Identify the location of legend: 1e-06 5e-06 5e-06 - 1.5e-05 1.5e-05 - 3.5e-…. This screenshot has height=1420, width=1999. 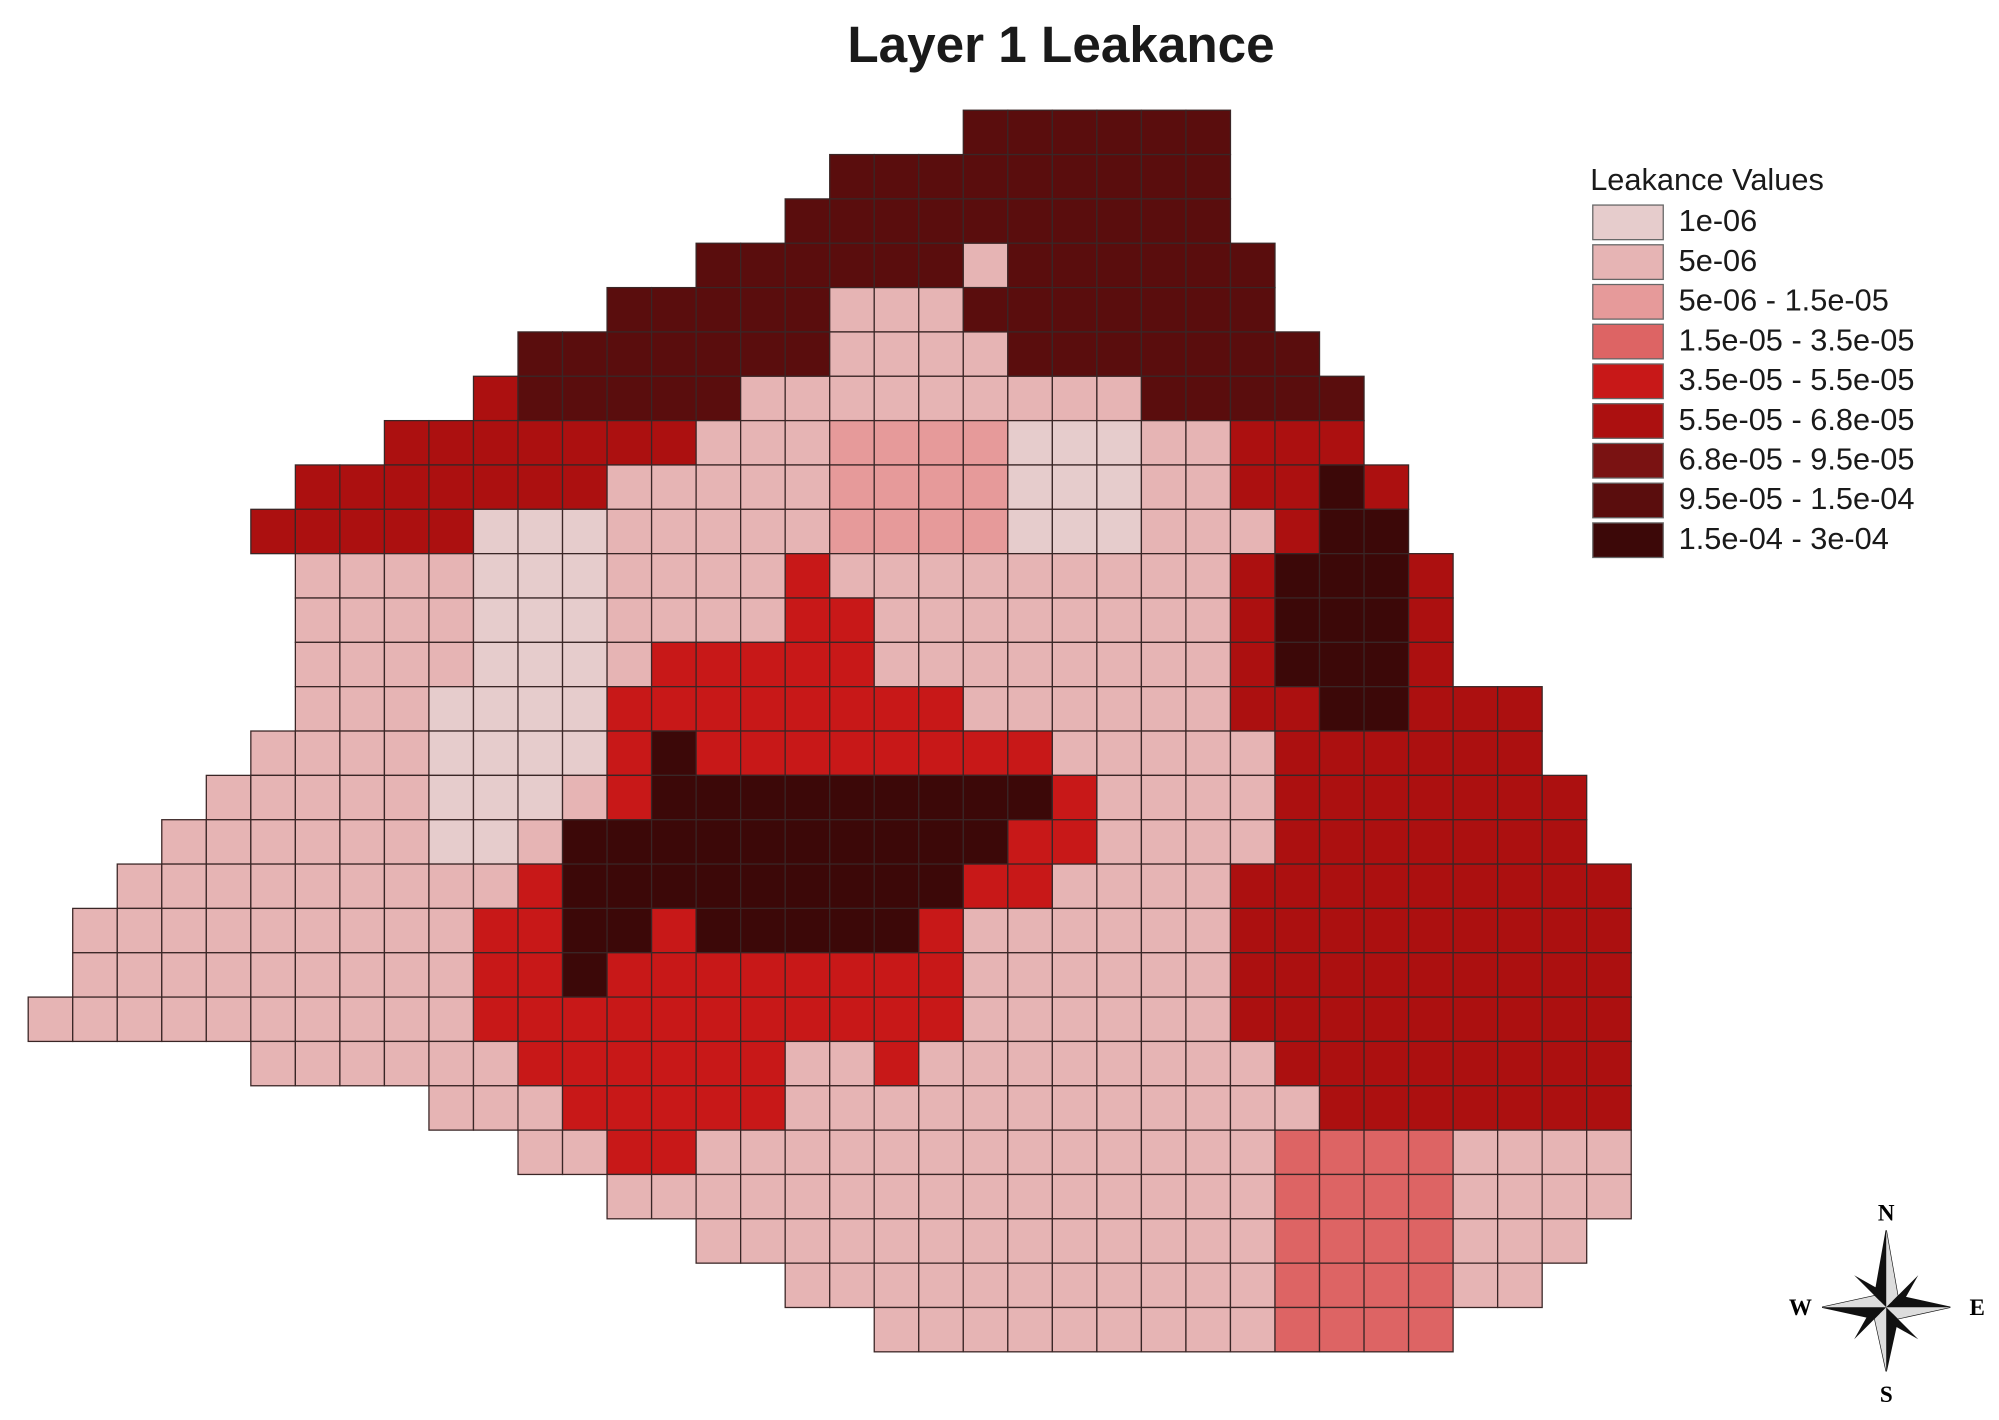
(1753, 381).